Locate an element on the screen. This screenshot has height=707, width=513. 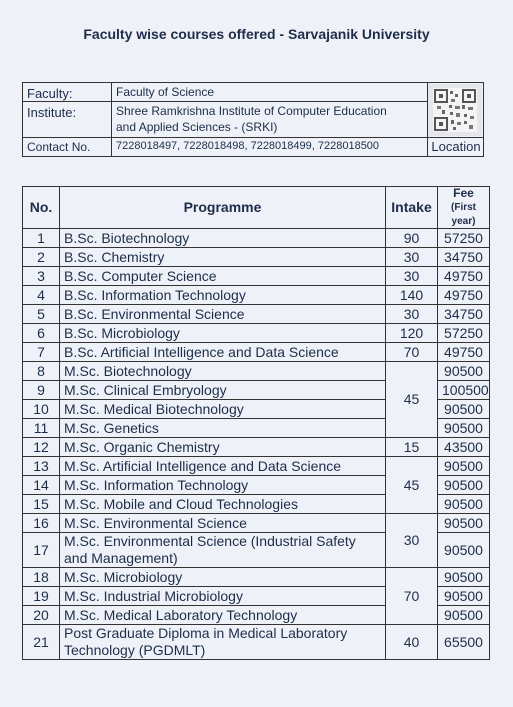
row-intake: 45 is located at coordinates (411, 399).